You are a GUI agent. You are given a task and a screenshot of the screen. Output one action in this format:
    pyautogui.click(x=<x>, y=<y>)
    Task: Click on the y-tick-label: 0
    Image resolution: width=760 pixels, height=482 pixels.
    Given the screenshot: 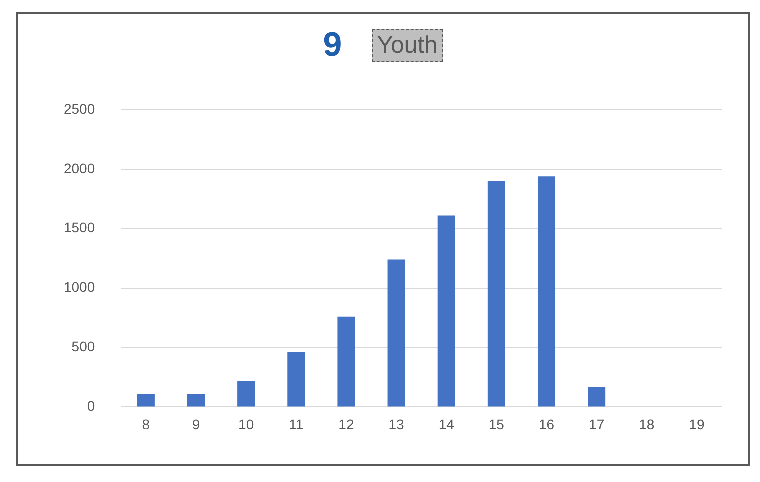 What is the action you would take?
    pyautogui.click(x=91, y=406)
    